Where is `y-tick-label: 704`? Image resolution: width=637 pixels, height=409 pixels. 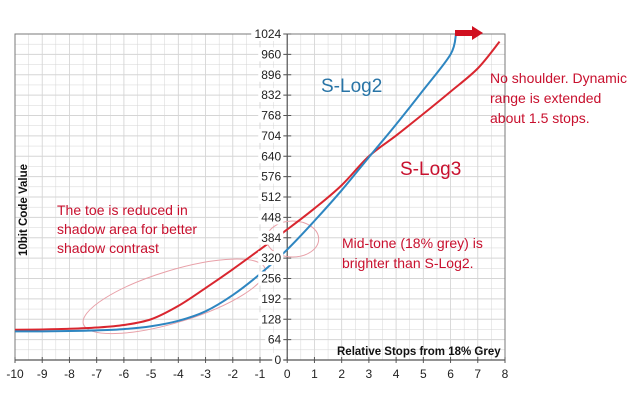 y-tick-label: 704 is located at coordinates (271, 136).